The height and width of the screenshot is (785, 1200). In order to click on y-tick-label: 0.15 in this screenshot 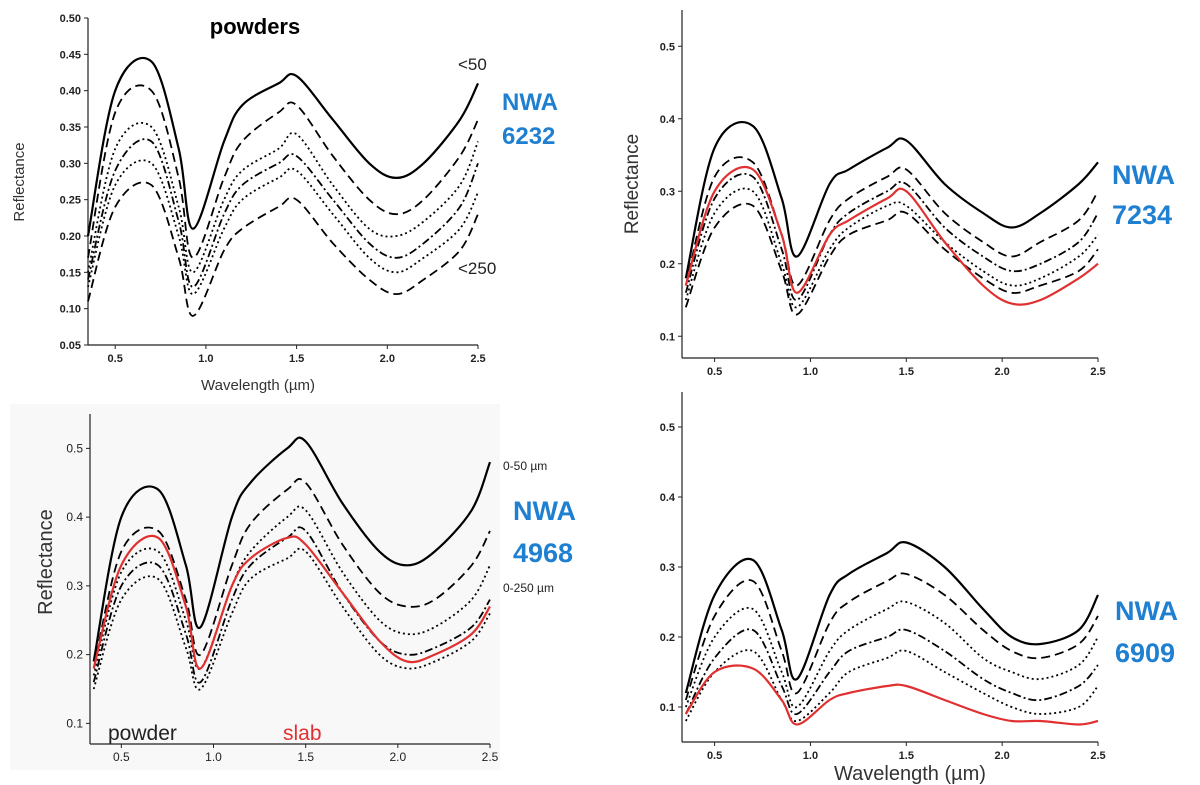, I will do `click(70, 273)`.